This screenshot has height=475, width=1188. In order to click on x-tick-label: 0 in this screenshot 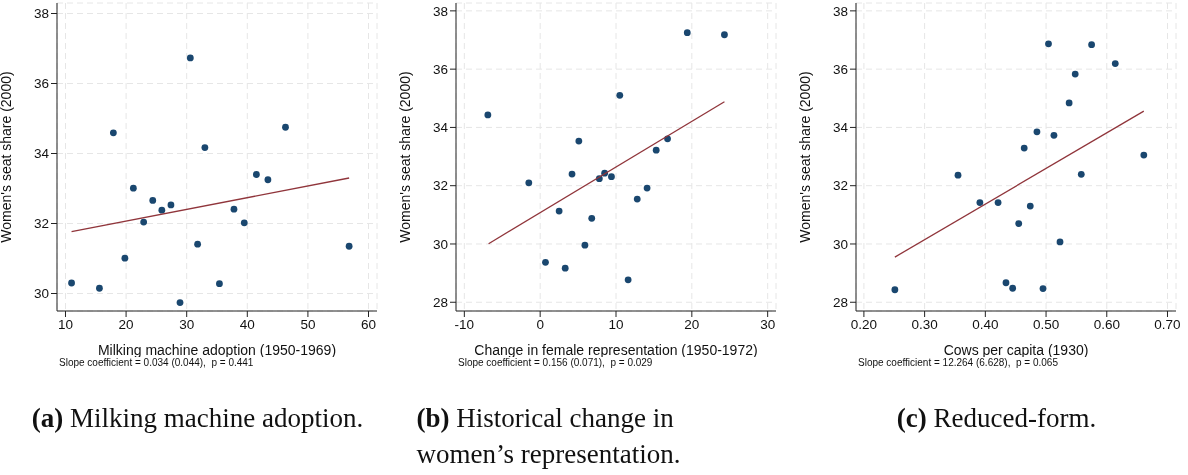, I will do `click(540, 324)`.